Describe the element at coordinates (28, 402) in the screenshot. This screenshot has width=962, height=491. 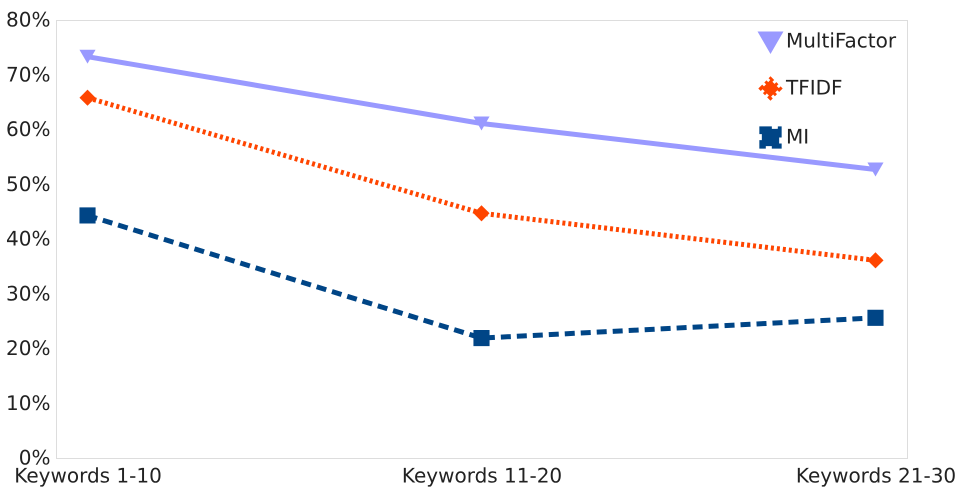
I see `y-tick-label: 10%` at that location.